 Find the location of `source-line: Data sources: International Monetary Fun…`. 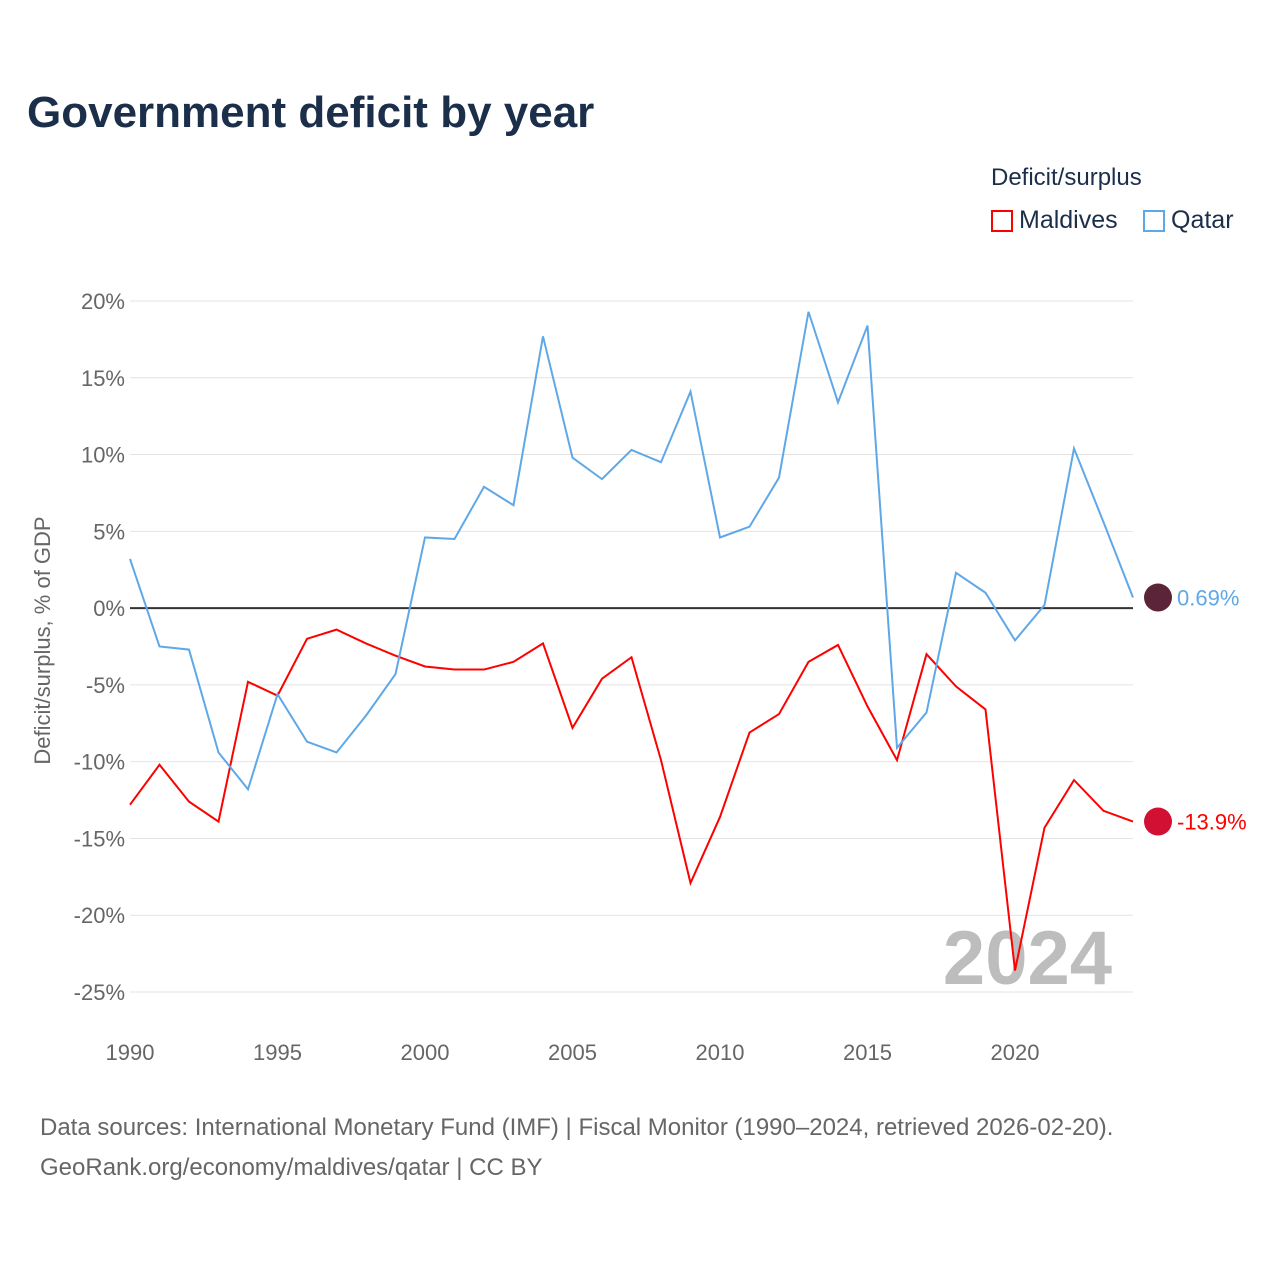

source-line: Data sources: International Monetary Fun… is located at coordinates (577, 1127).